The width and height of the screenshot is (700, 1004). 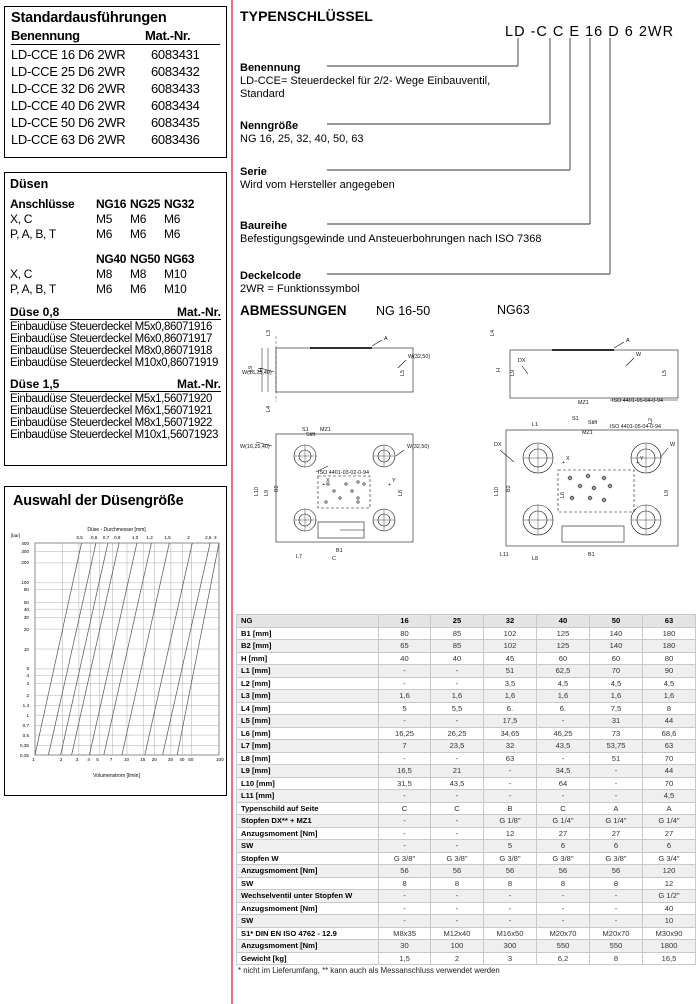 What do you see at coordinates (190, 423) in the screenshot?
I see `nozzle-item-matnr: 6071922` at bounding box center [190, 423].